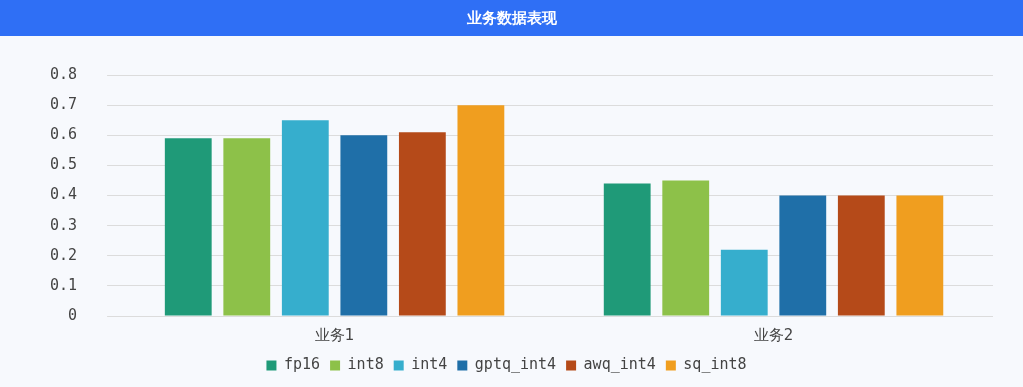 This screenshot has width=1023, height=387. I want to click on x-tick-label: 业务1, so click(334, 334).